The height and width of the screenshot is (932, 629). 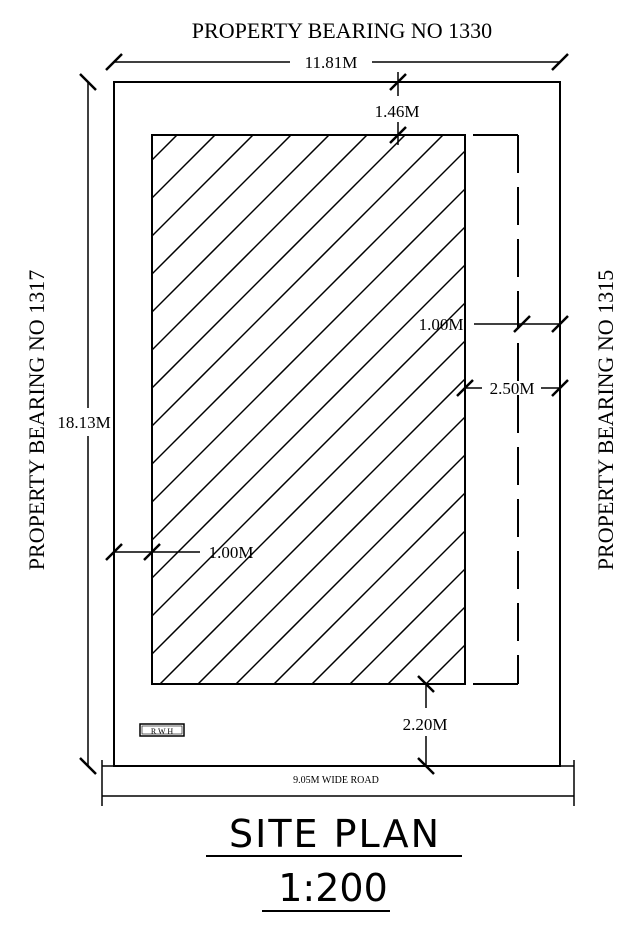 I want to click on width-dimension-label: 11.81M, so click(x=331, y=62).